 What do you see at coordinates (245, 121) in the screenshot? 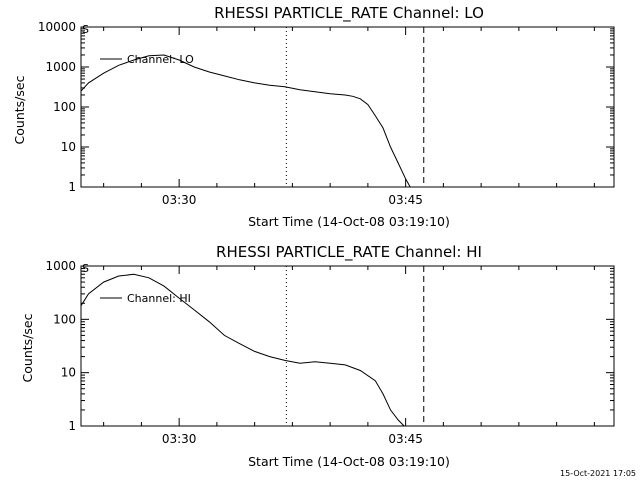
I see `series-line` at bounding box center [245, 121].